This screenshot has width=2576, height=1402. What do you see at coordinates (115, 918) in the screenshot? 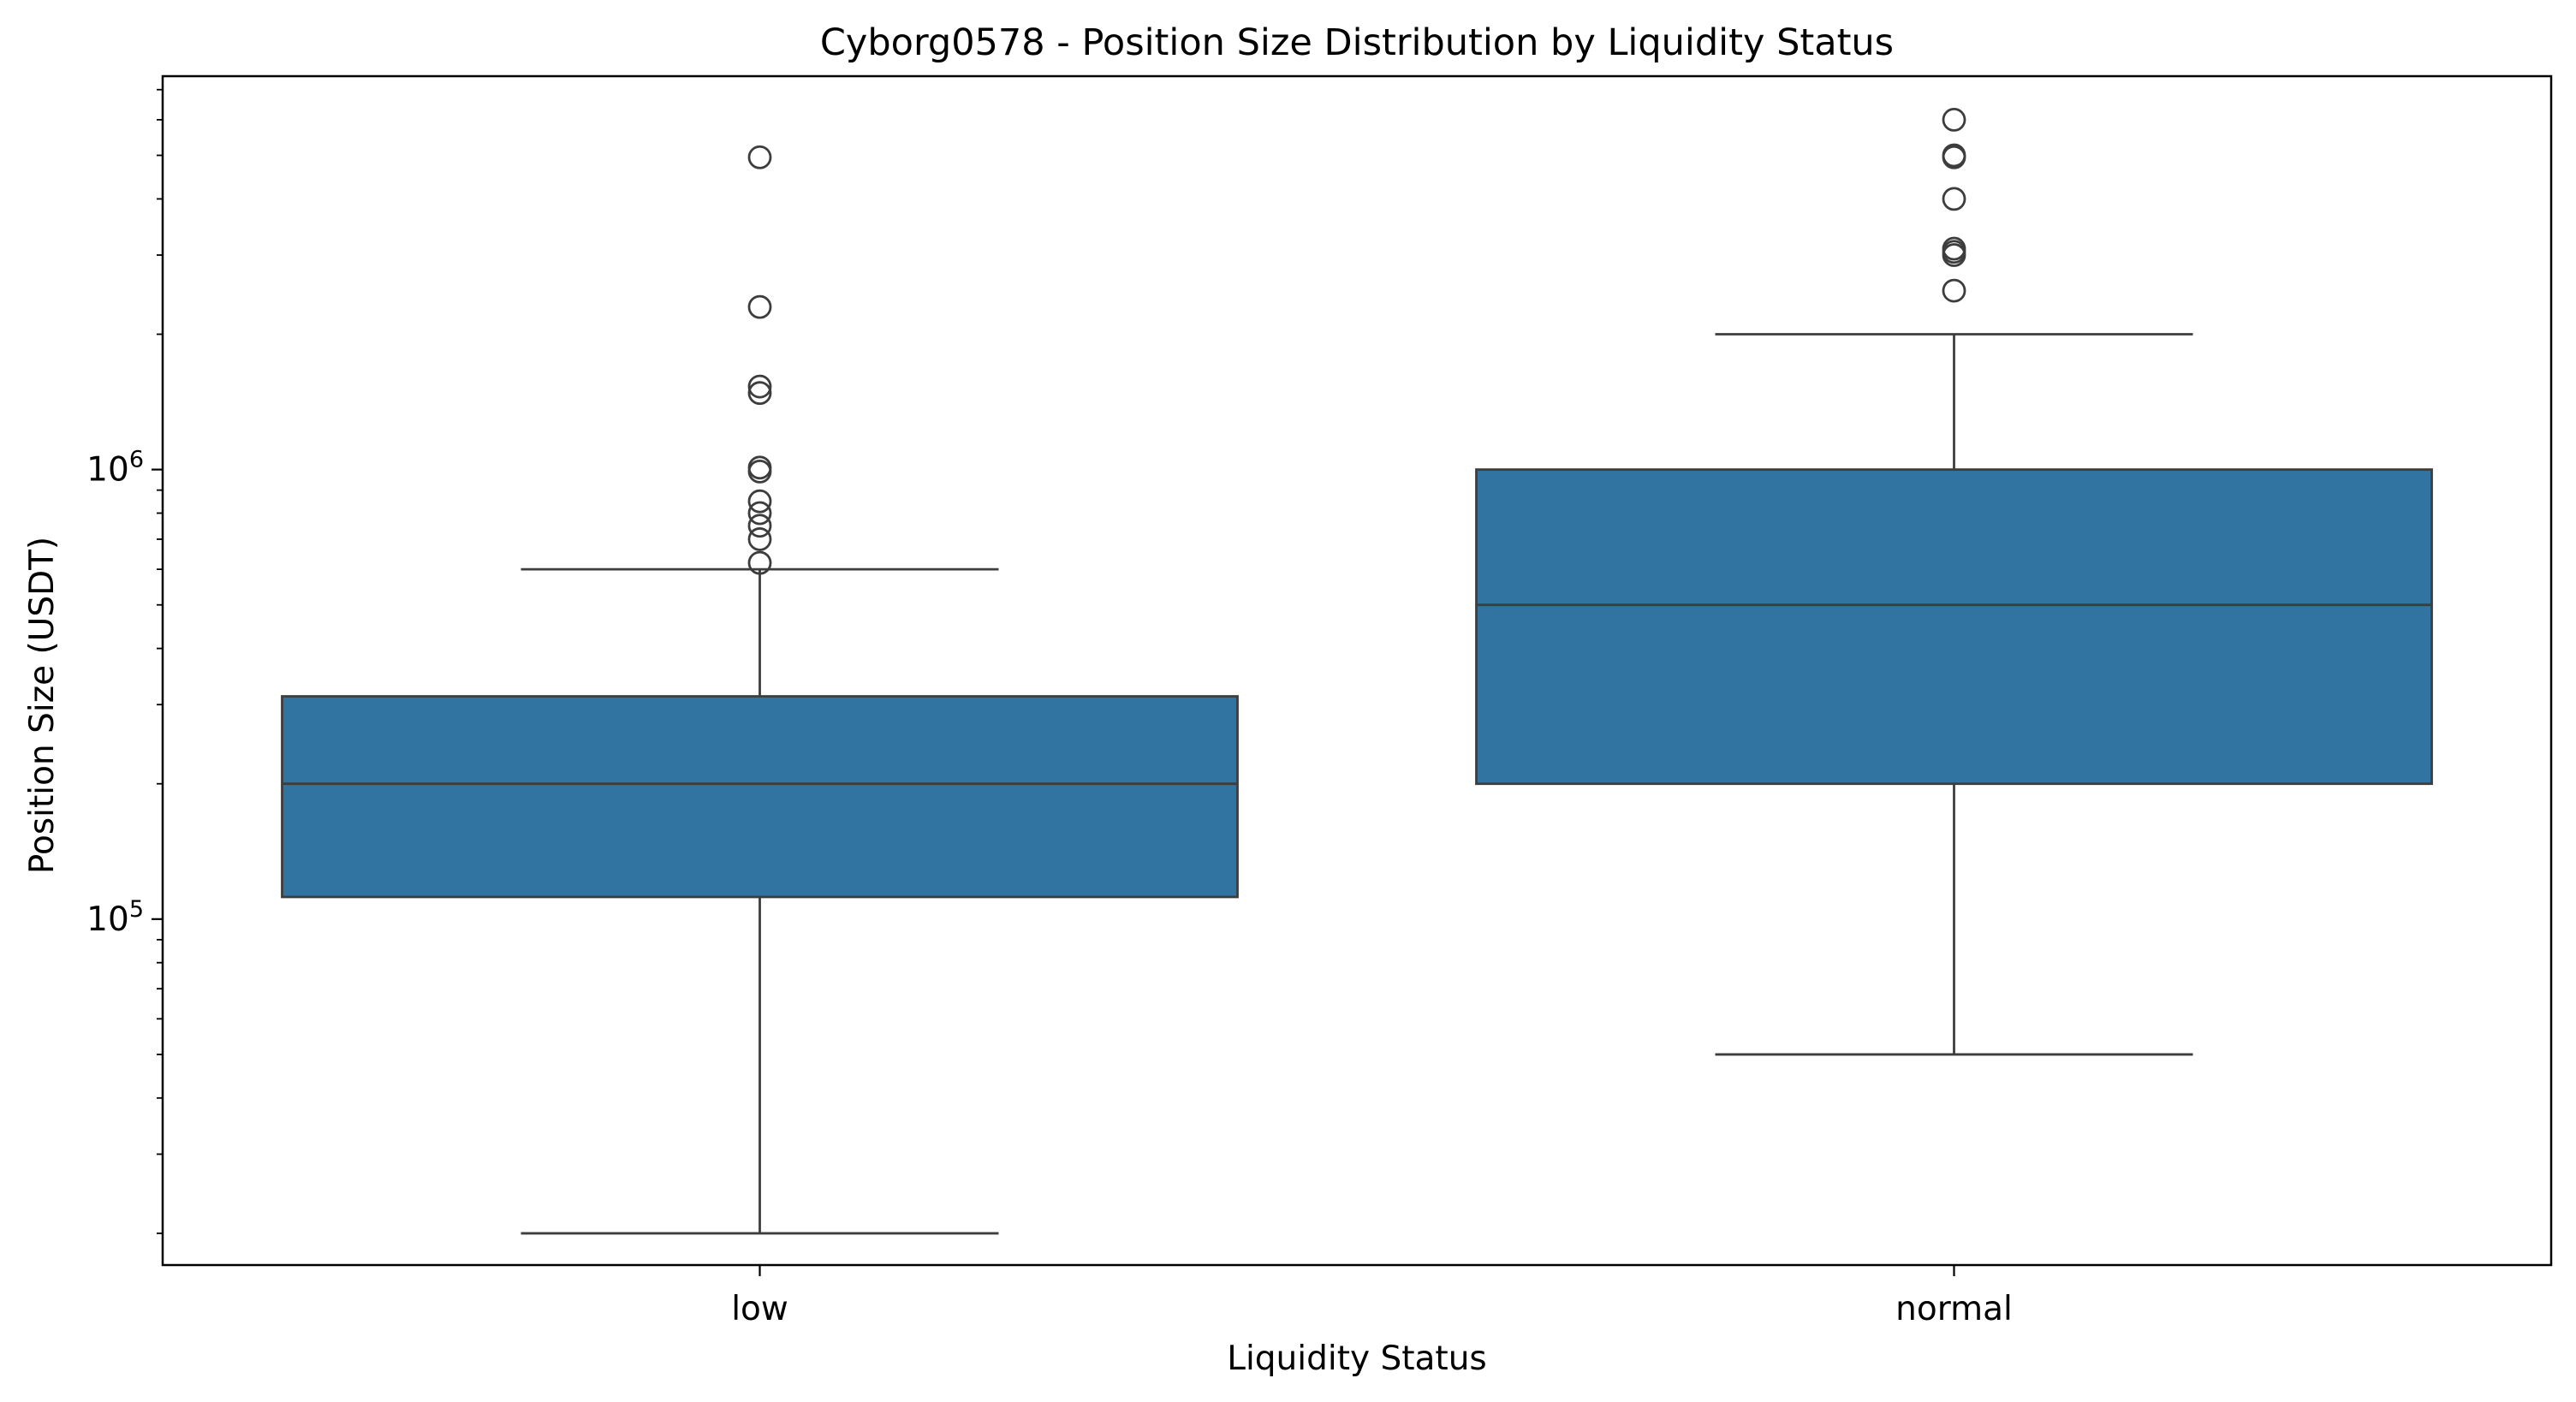
I see `y-tick-label: 105` at bounding box center [115, 918].